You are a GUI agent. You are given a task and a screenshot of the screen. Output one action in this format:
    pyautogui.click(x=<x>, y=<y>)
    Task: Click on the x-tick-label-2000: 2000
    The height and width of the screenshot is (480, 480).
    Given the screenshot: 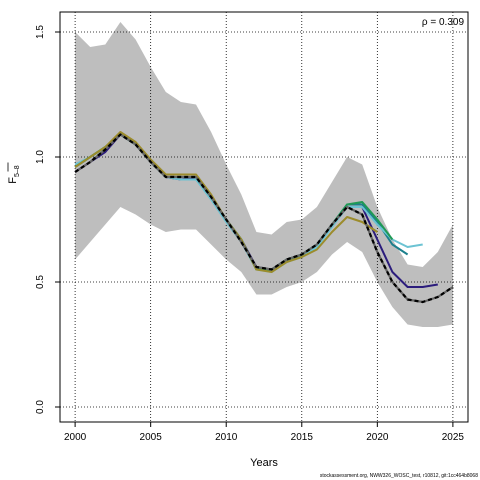 What is the action you would take?
    pyautogui.click(x=75, y=437)
    